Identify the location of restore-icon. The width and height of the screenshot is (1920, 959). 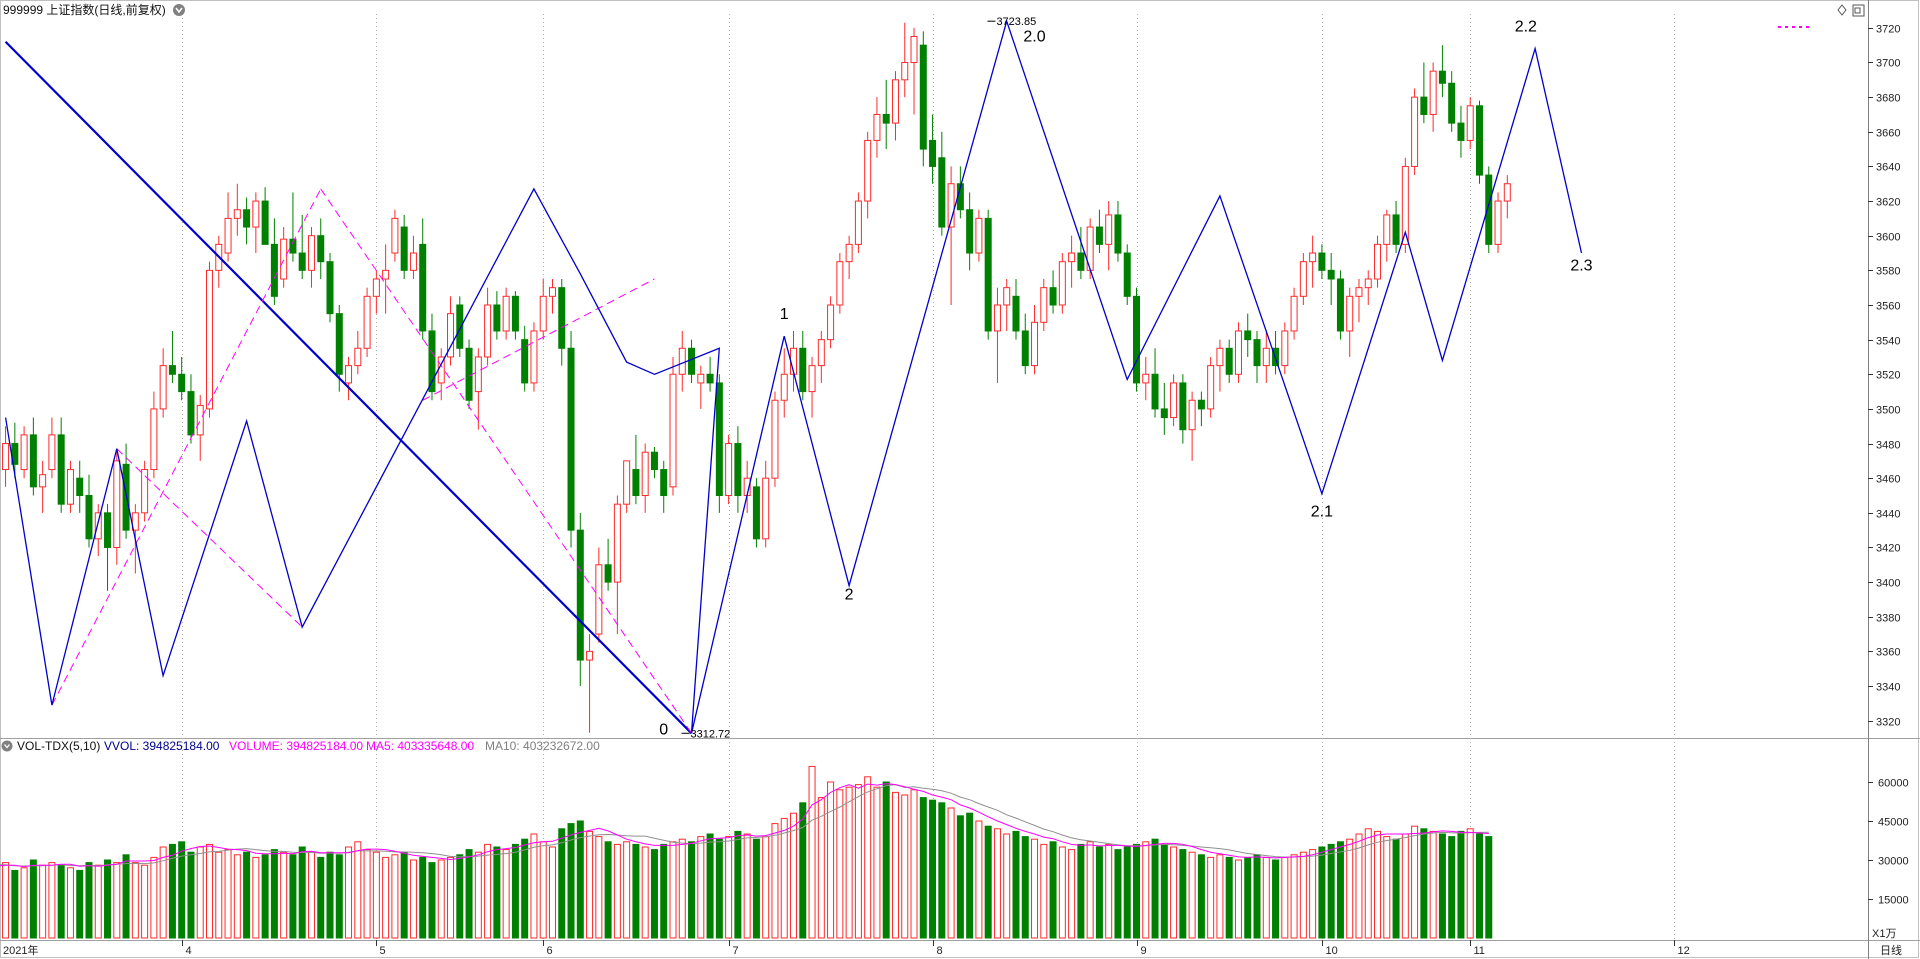
(1858, 10).